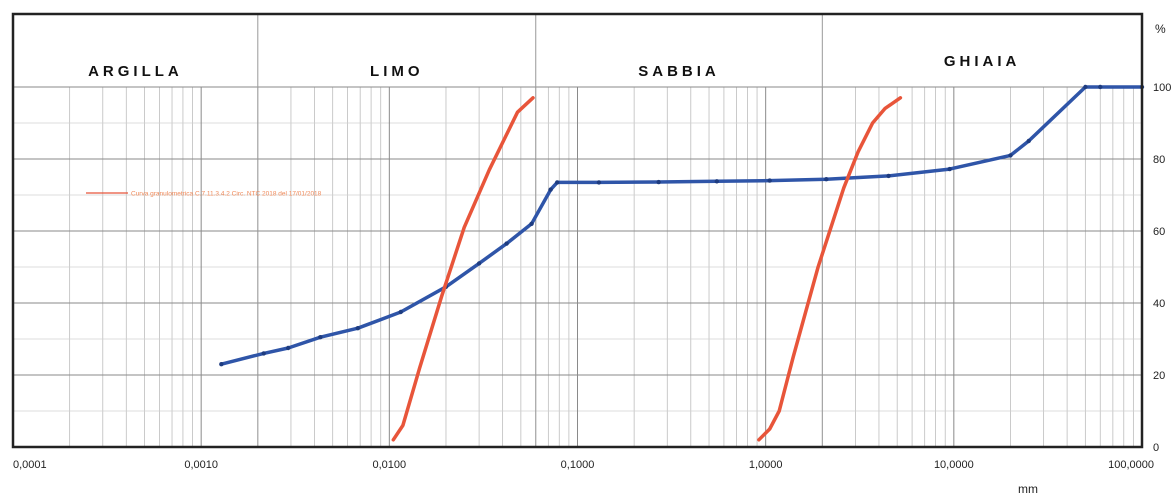  I want to click on y-tick-label: 100, so click(1162, 88).